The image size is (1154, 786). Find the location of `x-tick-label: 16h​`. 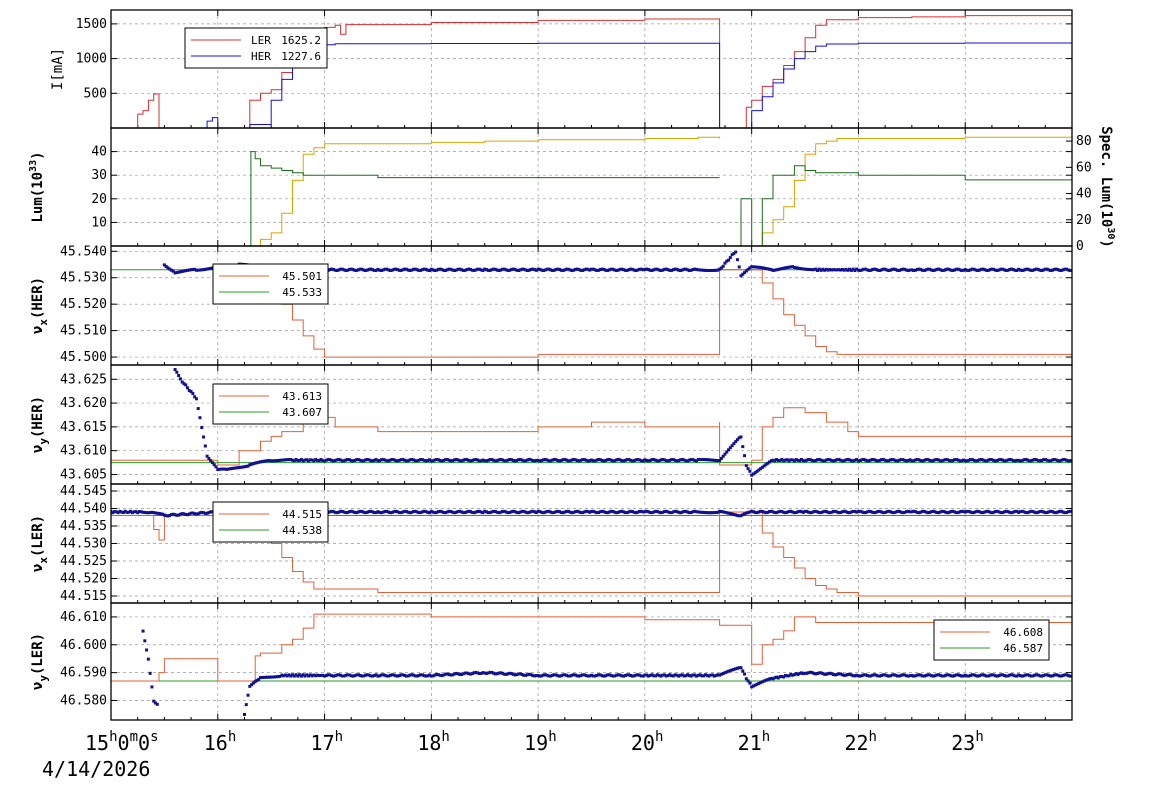

x-tick-label: 16h​ is located at coordinates (220, 742).